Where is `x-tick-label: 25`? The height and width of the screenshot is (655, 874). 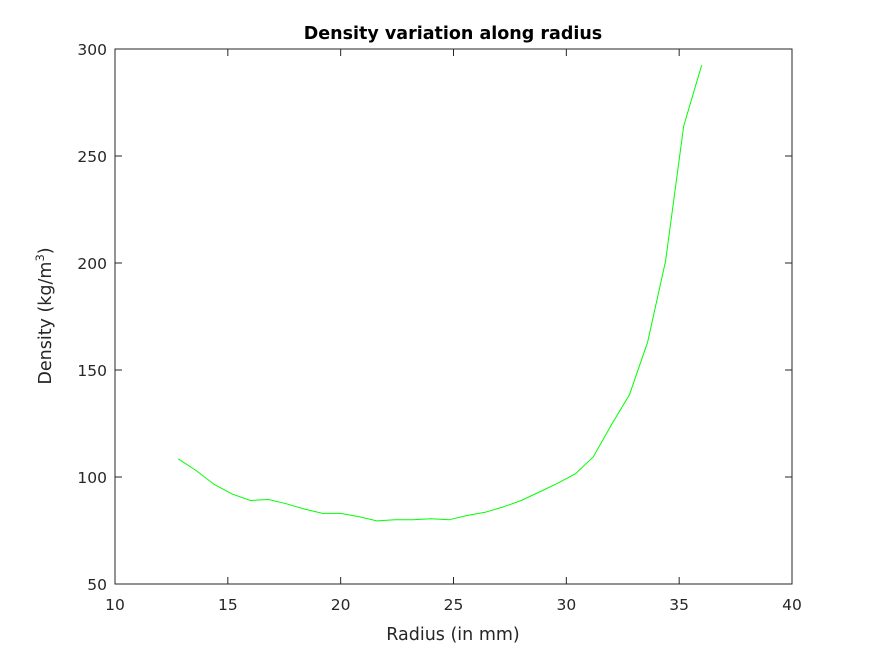
x-tick-label: 25 is located at coordinates (454, 605).